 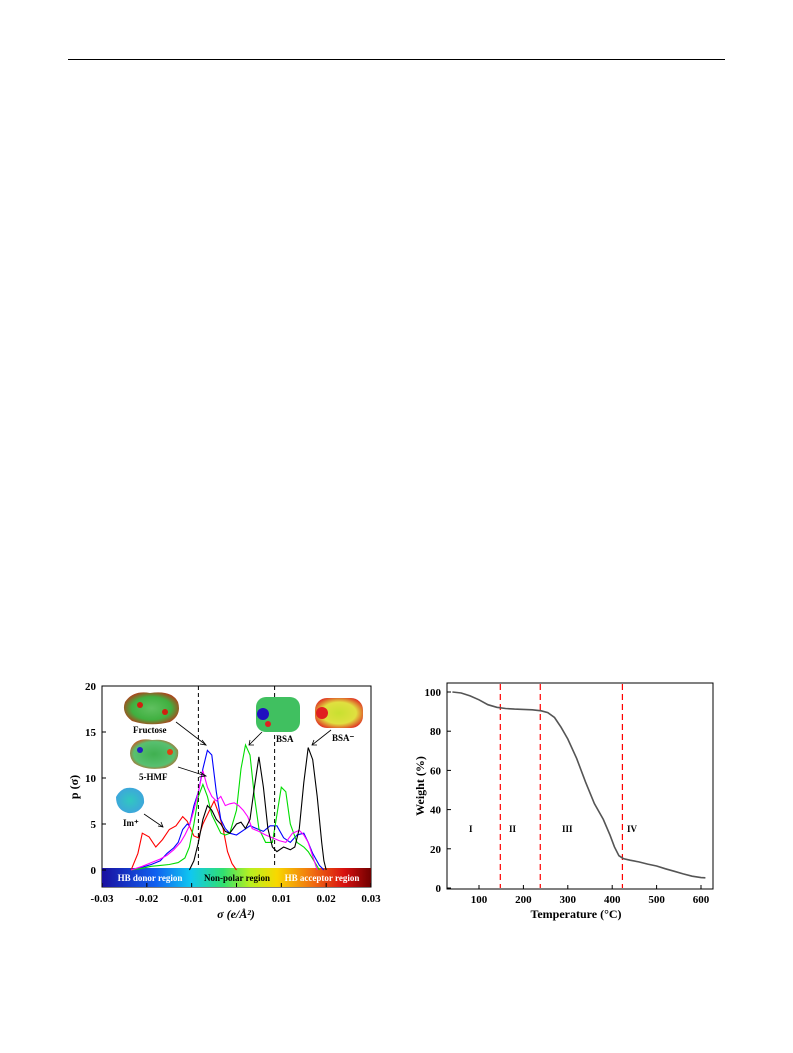 What do you see at coordinates (513, 829) in the screenshot?
I see `stage-label-ii: II` at bounding box center [513, 829].